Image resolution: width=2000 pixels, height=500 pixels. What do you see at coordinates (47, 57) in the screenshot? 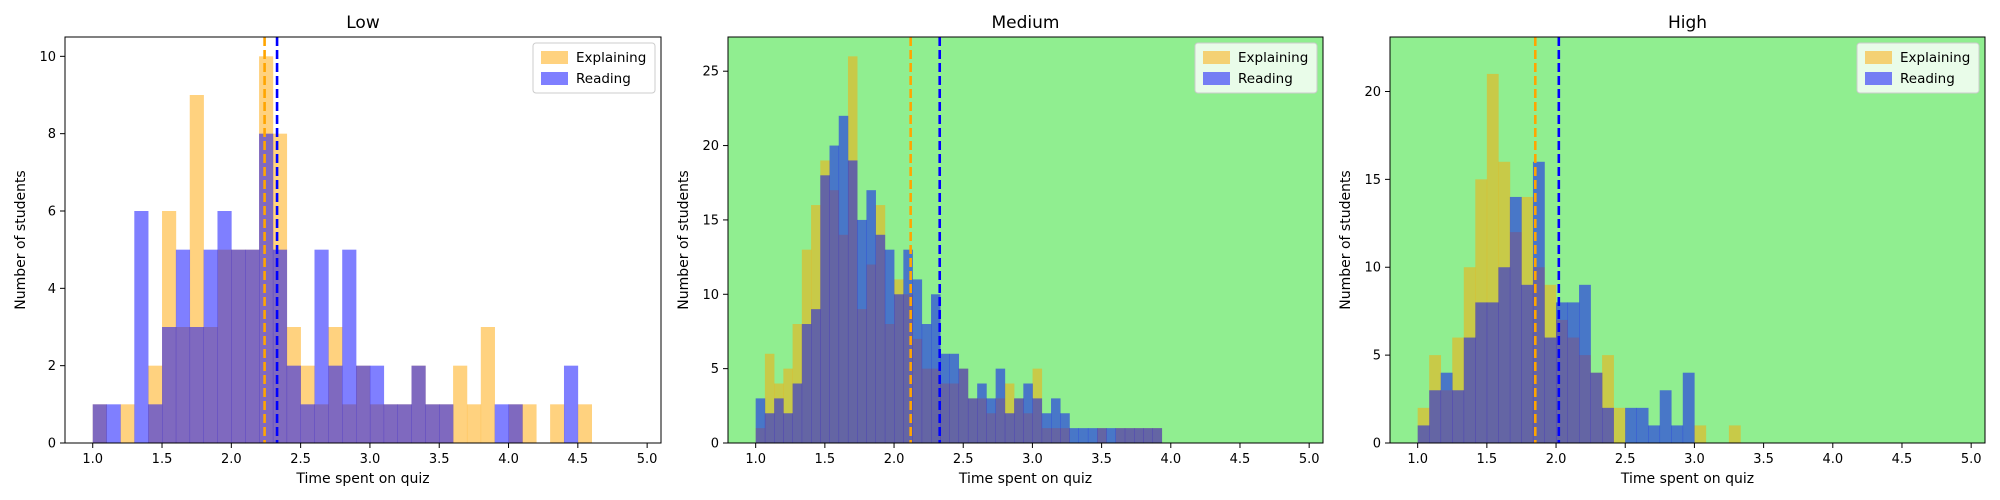
I see `y-tick-label: 10` at bounding box center [47, 57].